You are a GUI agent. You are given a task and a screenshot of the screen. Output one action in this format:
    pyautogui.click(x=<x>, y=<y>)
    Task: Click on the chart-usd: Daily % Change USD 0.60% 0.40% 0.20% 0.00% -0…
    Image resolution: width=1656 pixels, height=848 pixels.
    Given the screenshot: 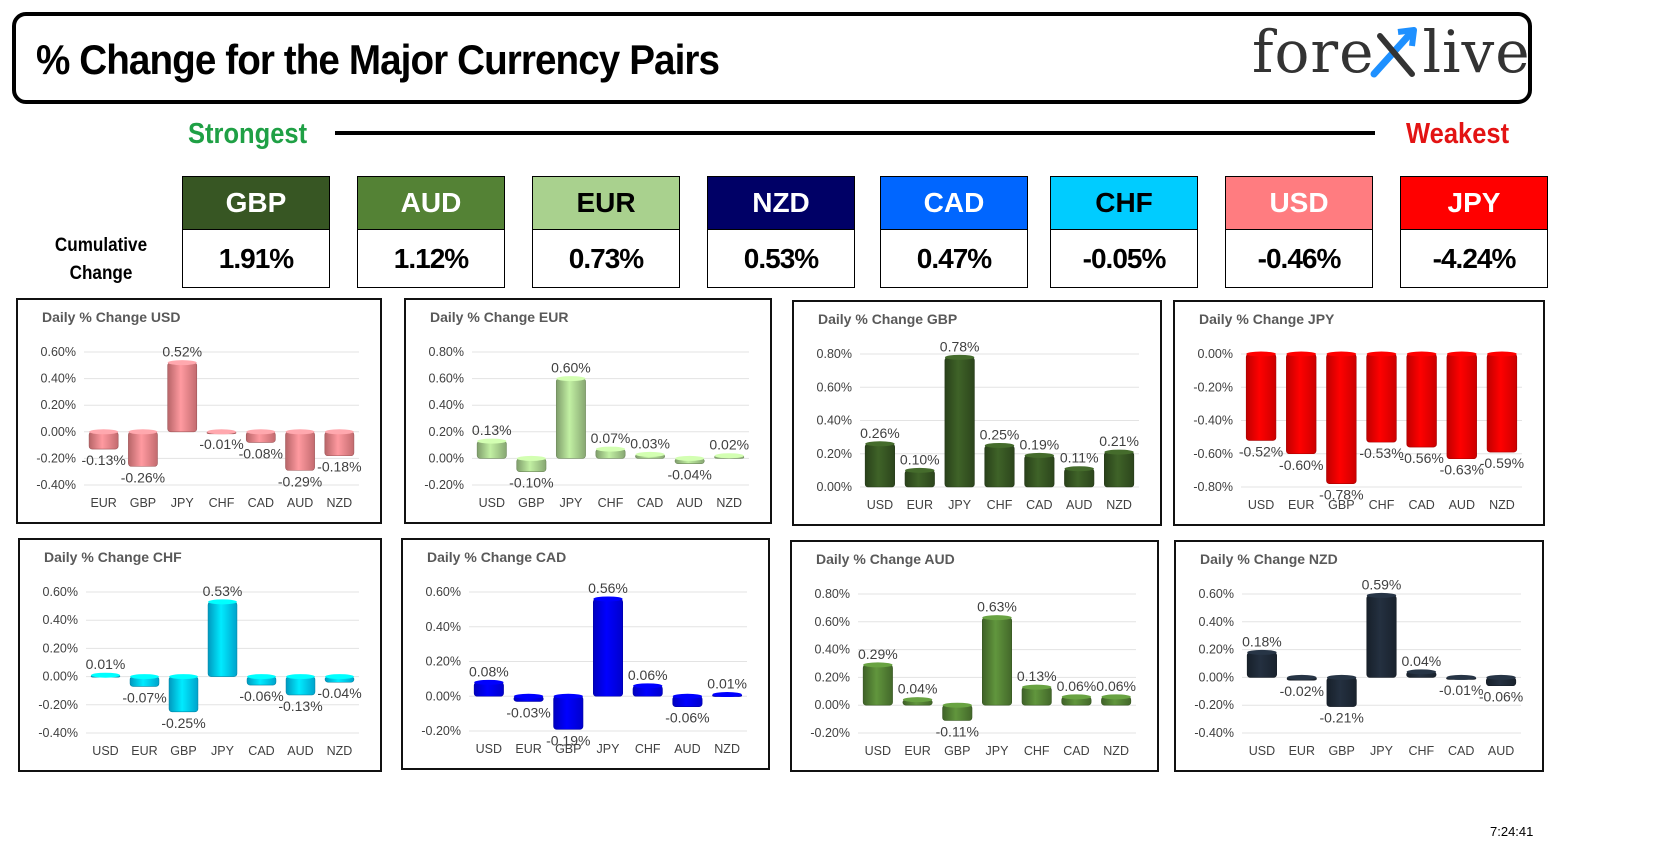 What is the action you would take?
    pyautogui.click(x=199, y=411)
    